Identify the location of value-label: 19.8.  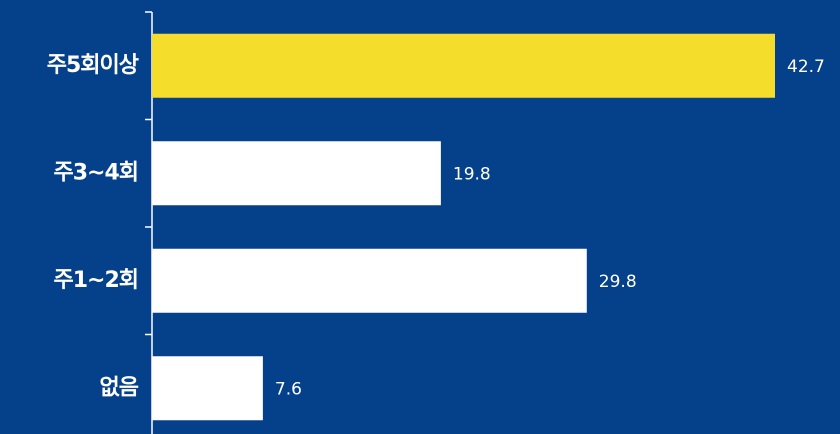
(472, 174).